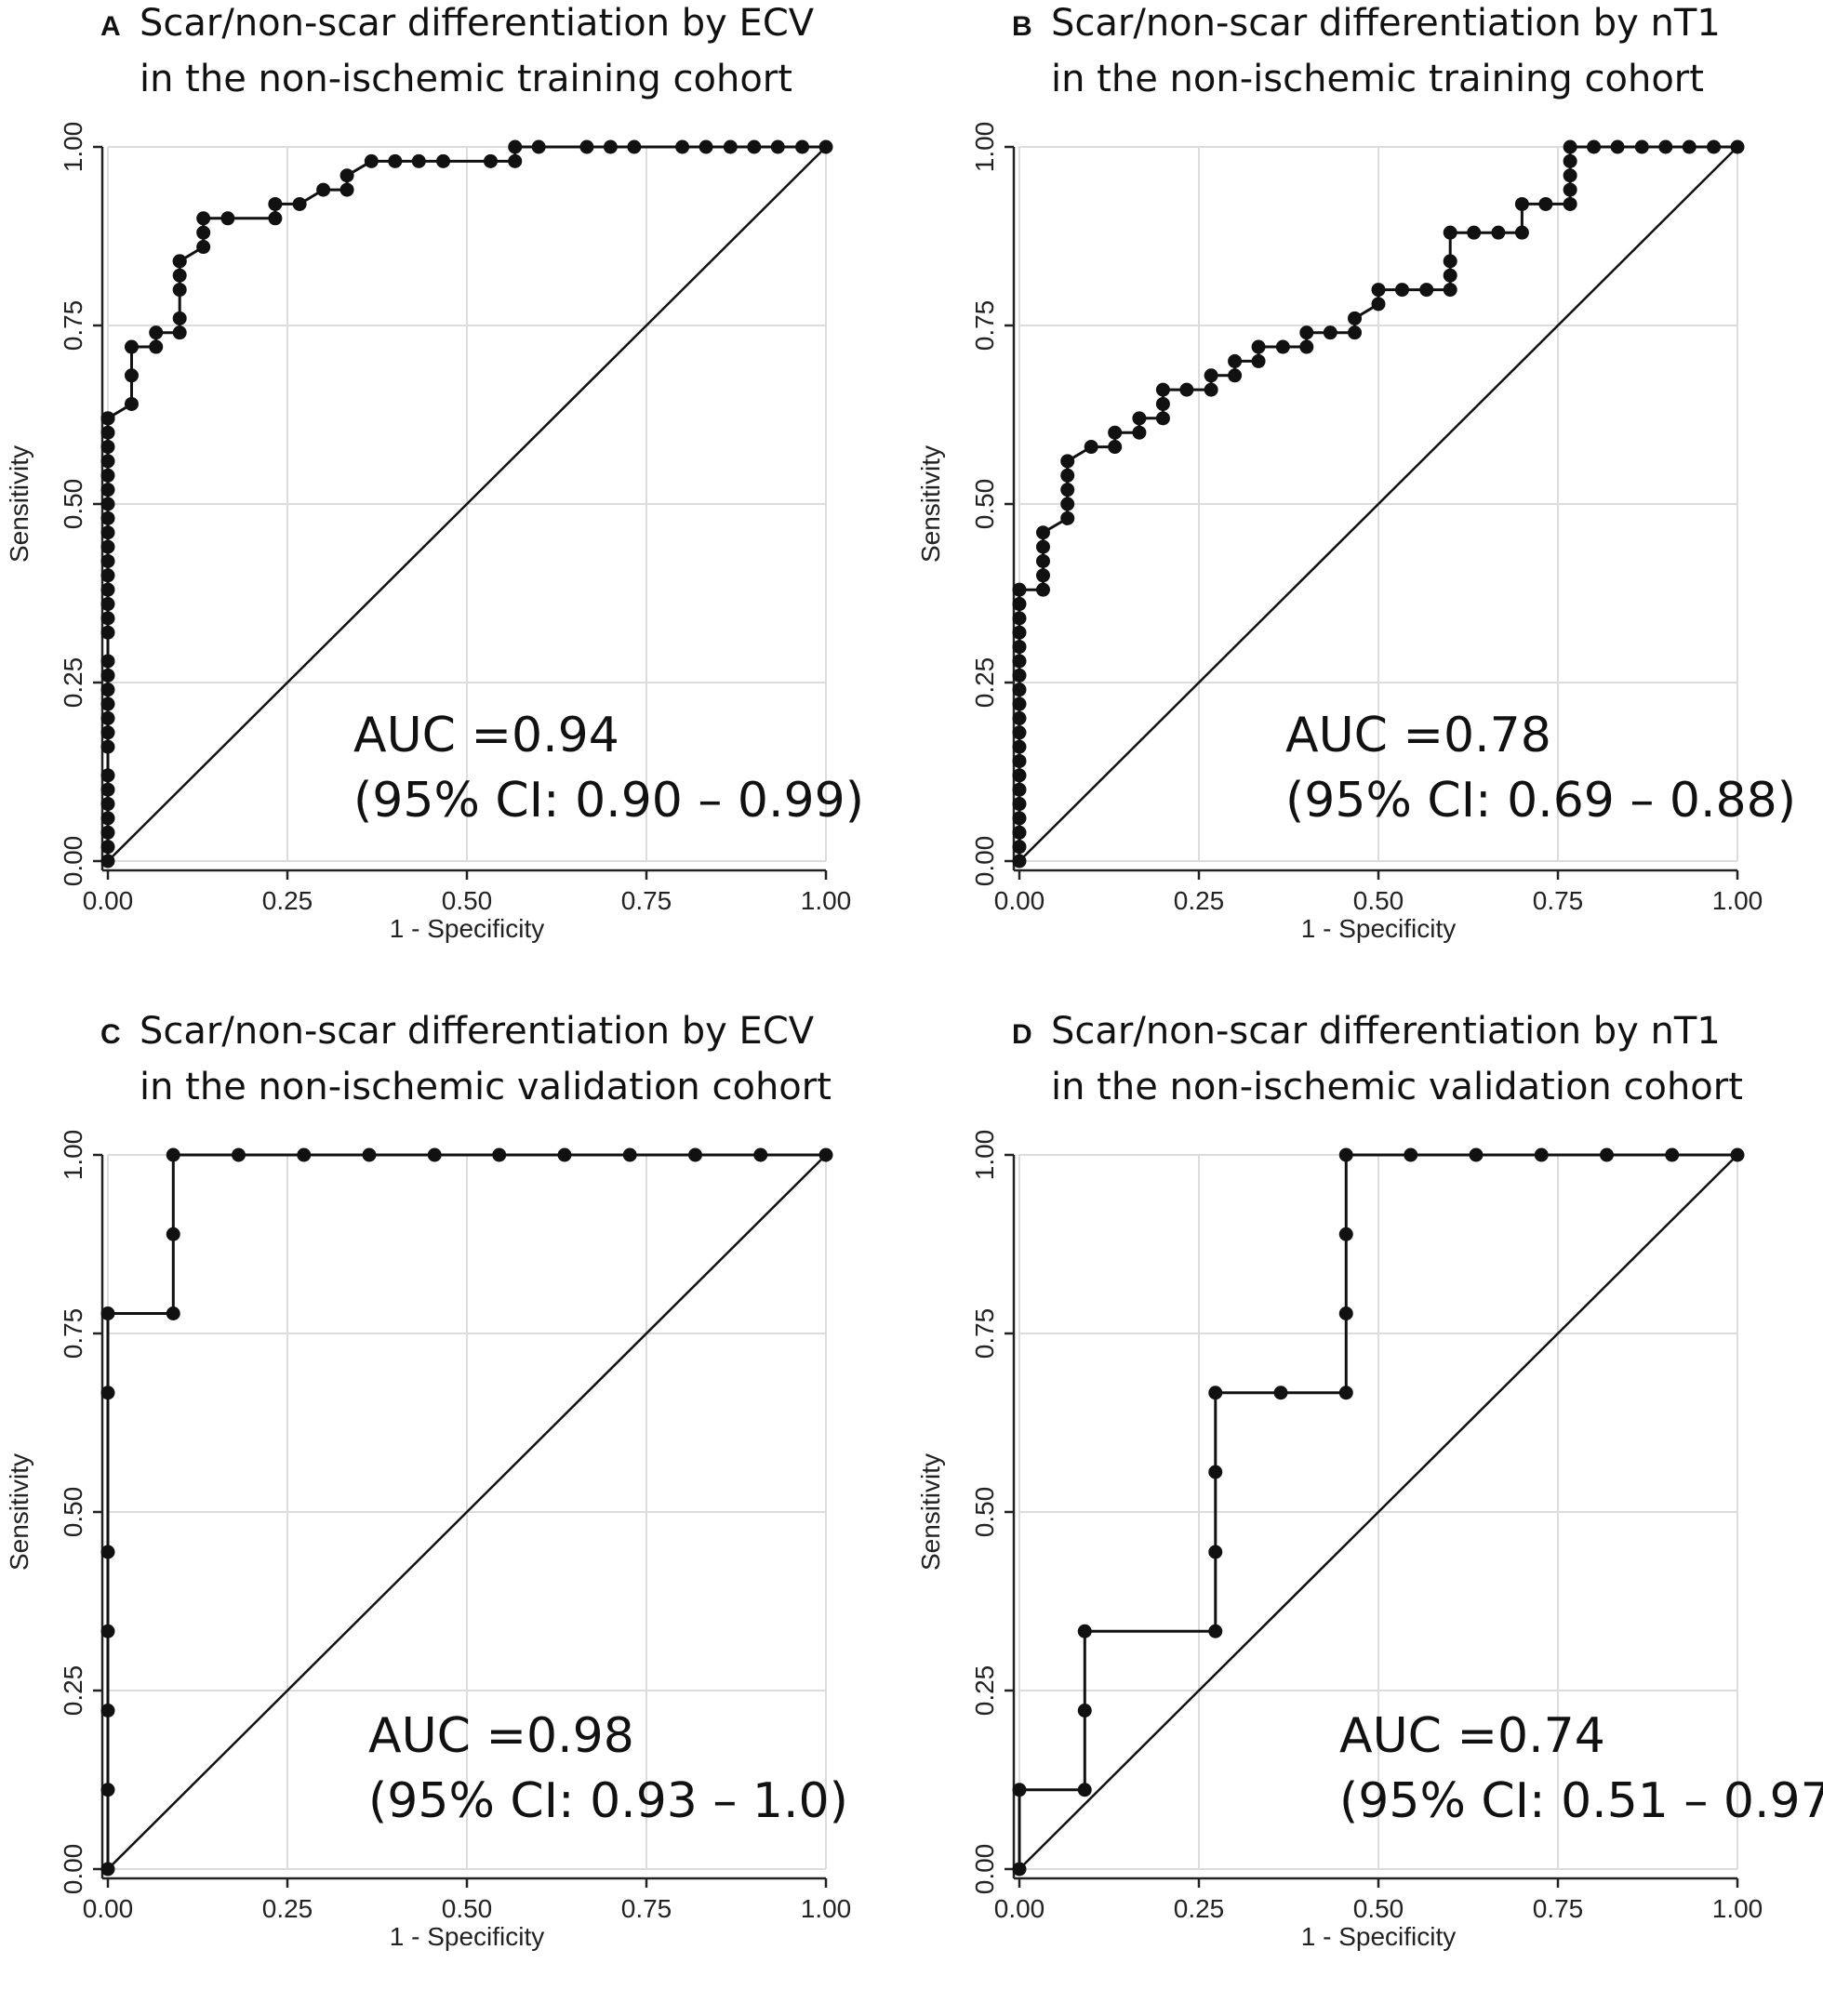 The width and height of the screenshot is (1823, 2016). Describe the element at coordinates (1581, 1801) in the screenshot. I see `auc-ci: (95% CI: 0.51 – 0.97)` at that location.